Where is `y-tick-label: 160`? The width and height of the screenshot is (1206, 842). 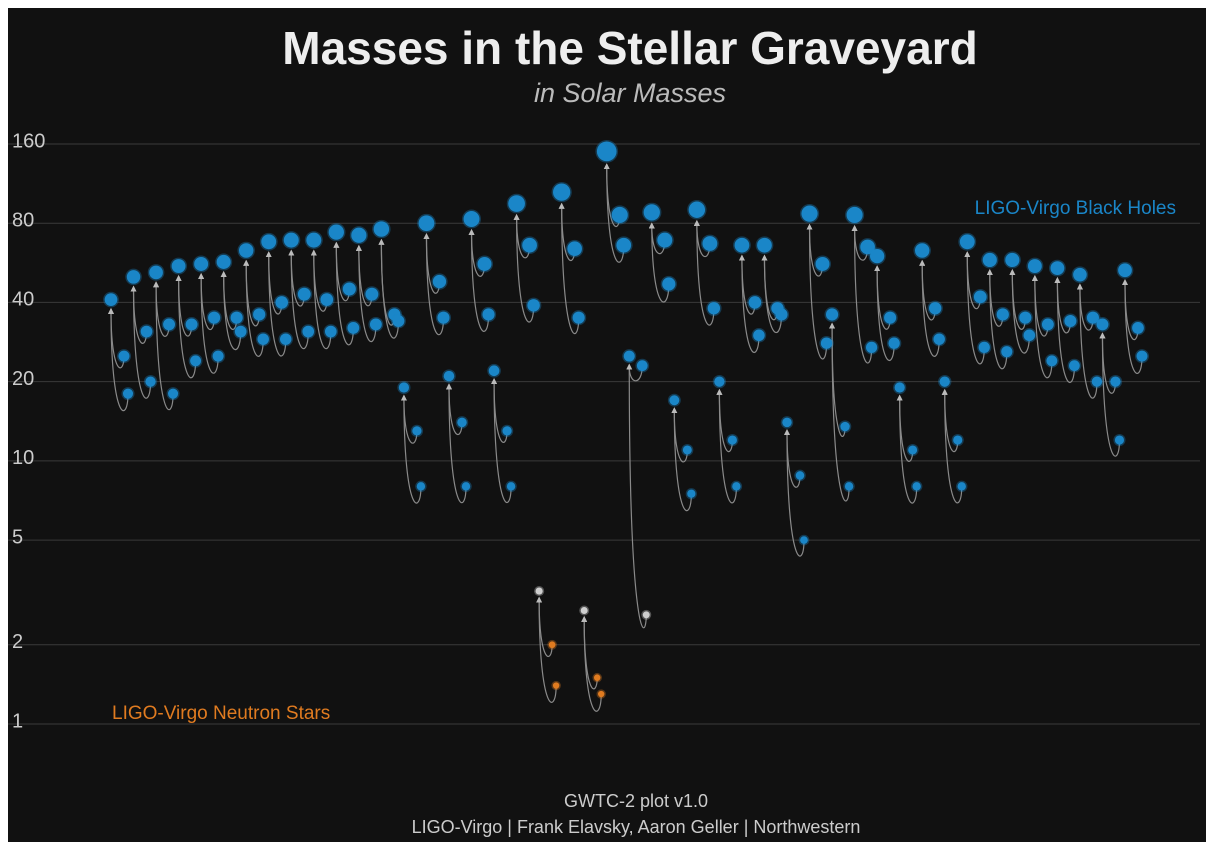 y-tick-label: 160 is located at coordinates (28, 141).